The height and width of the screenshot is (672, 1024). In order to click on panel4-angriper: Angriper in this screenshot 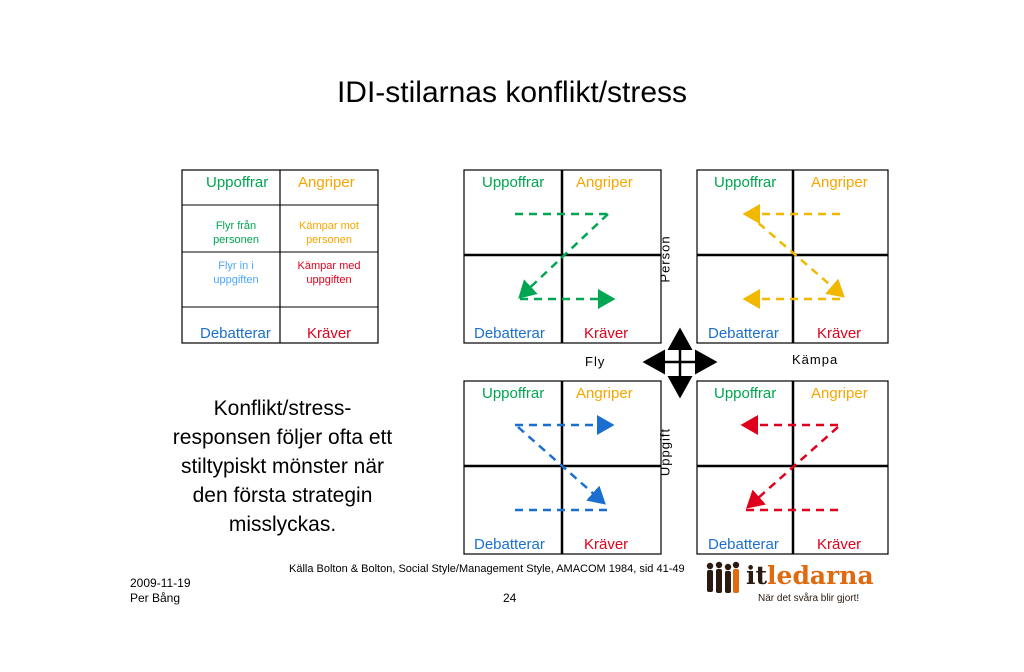, I will do `click(839, 393)`.